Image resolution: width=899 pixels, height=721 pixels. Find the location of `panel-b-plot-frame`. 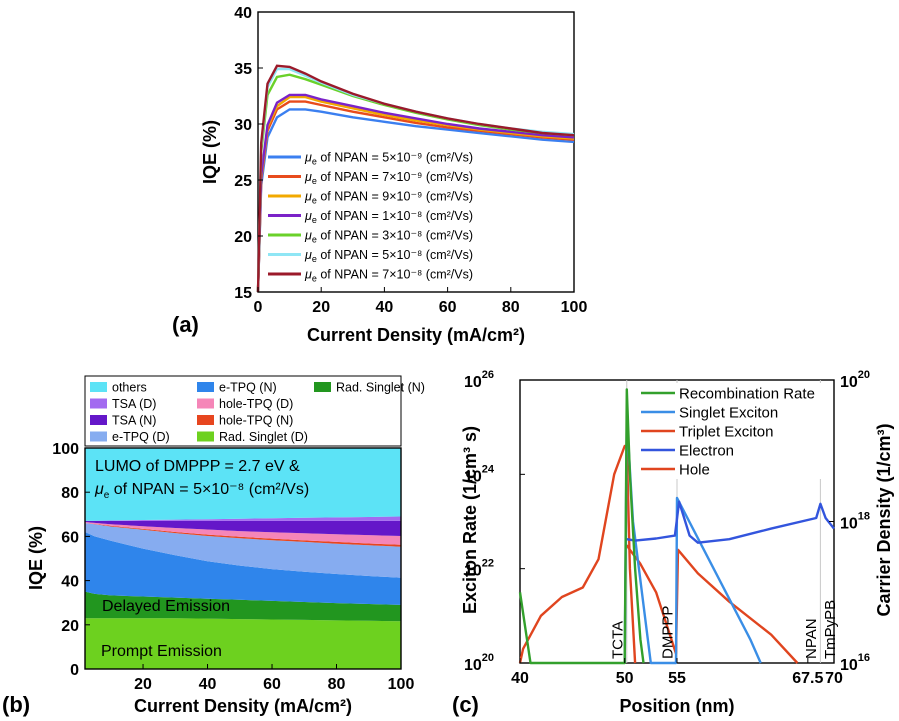

panel-b-plot-frame is located at coordinates (243, 558).